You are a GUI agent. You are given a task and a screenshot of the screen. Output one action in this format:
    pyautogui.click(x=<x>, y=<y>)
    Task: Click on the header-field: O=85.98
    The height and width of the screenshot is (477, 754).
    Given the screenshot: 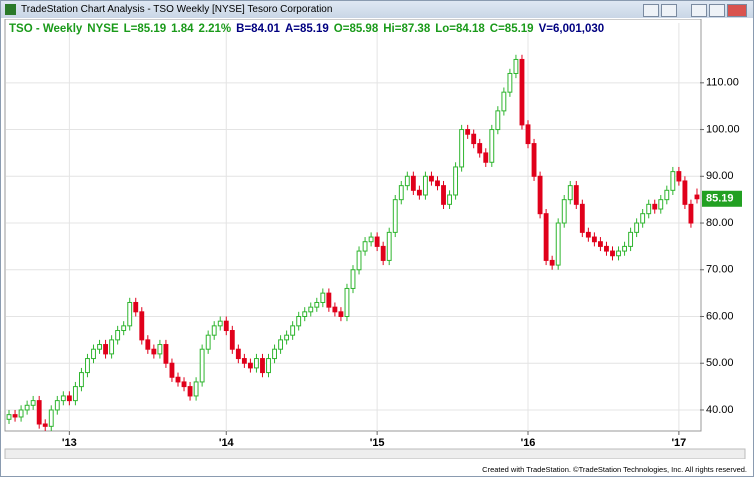 What is the action you would take?
    pyautogui.click(x=356, y=29)
    